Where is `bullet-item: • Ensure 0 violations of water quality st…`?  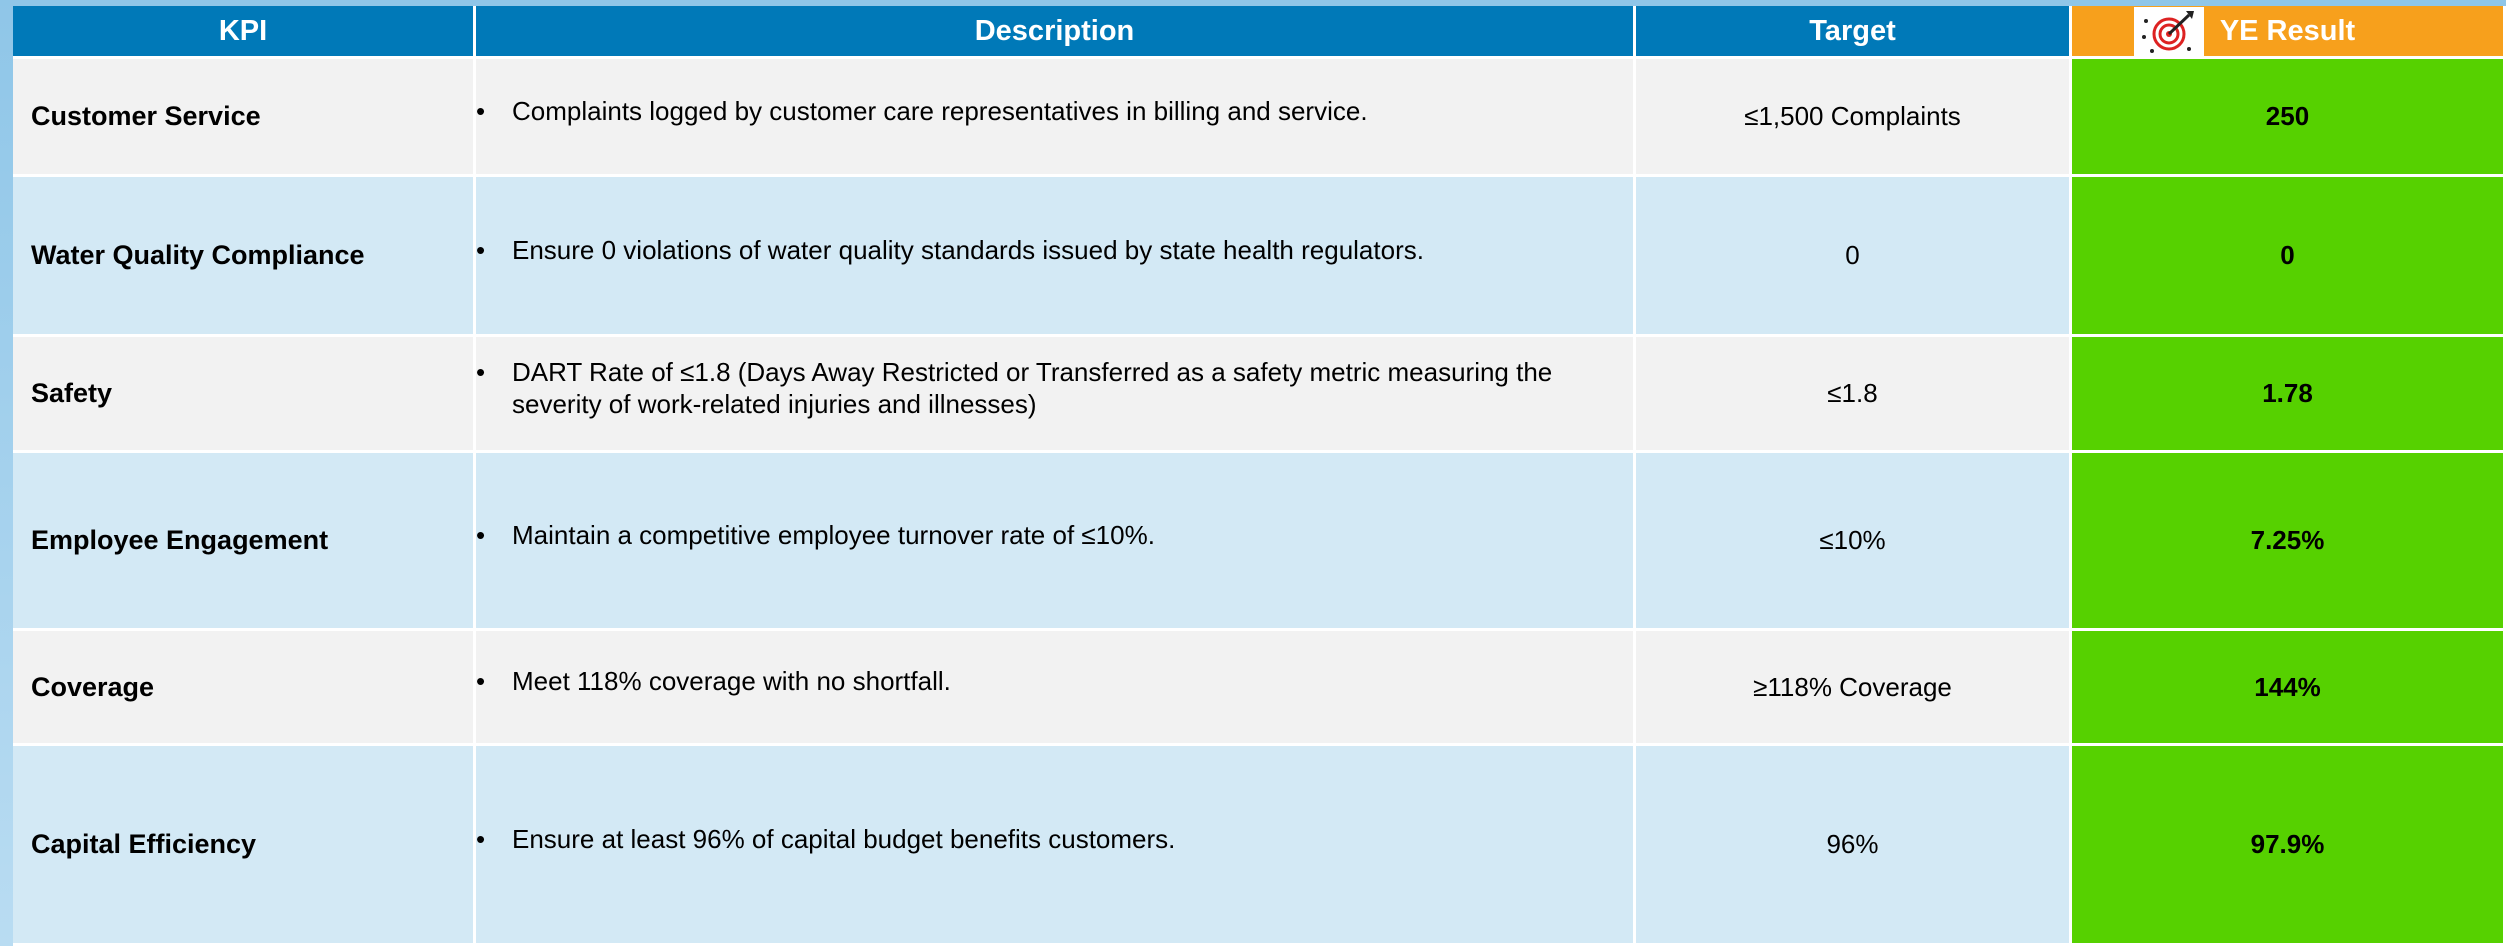
bullet-item: • Ensure 0 violations of water quality st… is located at coordinates (950, 250).